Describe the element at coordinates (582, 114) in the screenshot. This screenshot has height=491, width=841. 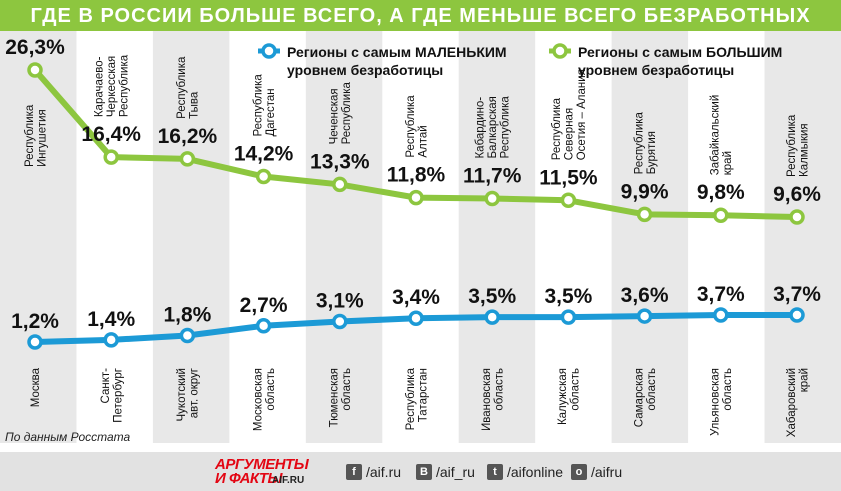
I see `region-label-high-line: Осетия – Алания` at that location.